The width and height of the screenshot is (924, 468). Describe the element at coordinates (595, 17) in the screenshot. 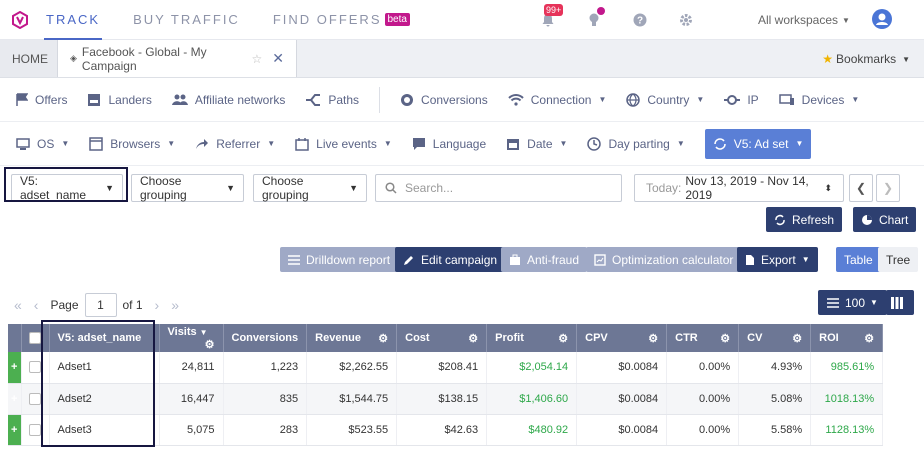

I see `lightbulb-icon` at that location.